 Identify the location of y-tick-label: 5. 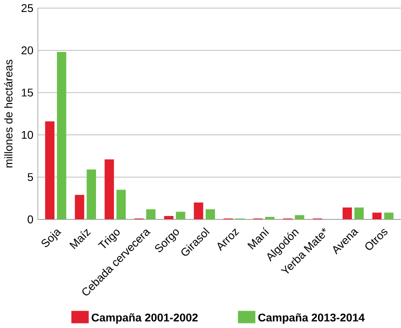
(30, 177).